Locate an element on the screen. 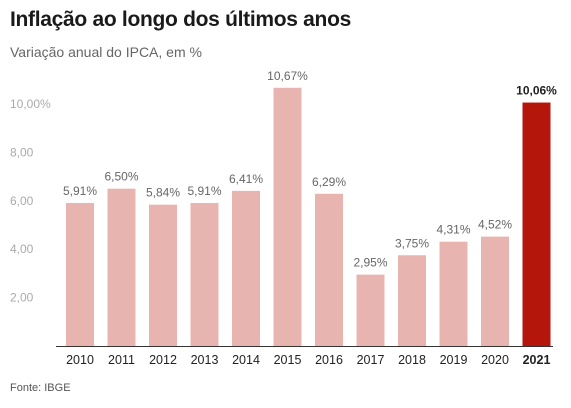 The width and height of the screenshot is (571, 408). x-tick-label-2012: 2012 is located at coordinates (163, 360).